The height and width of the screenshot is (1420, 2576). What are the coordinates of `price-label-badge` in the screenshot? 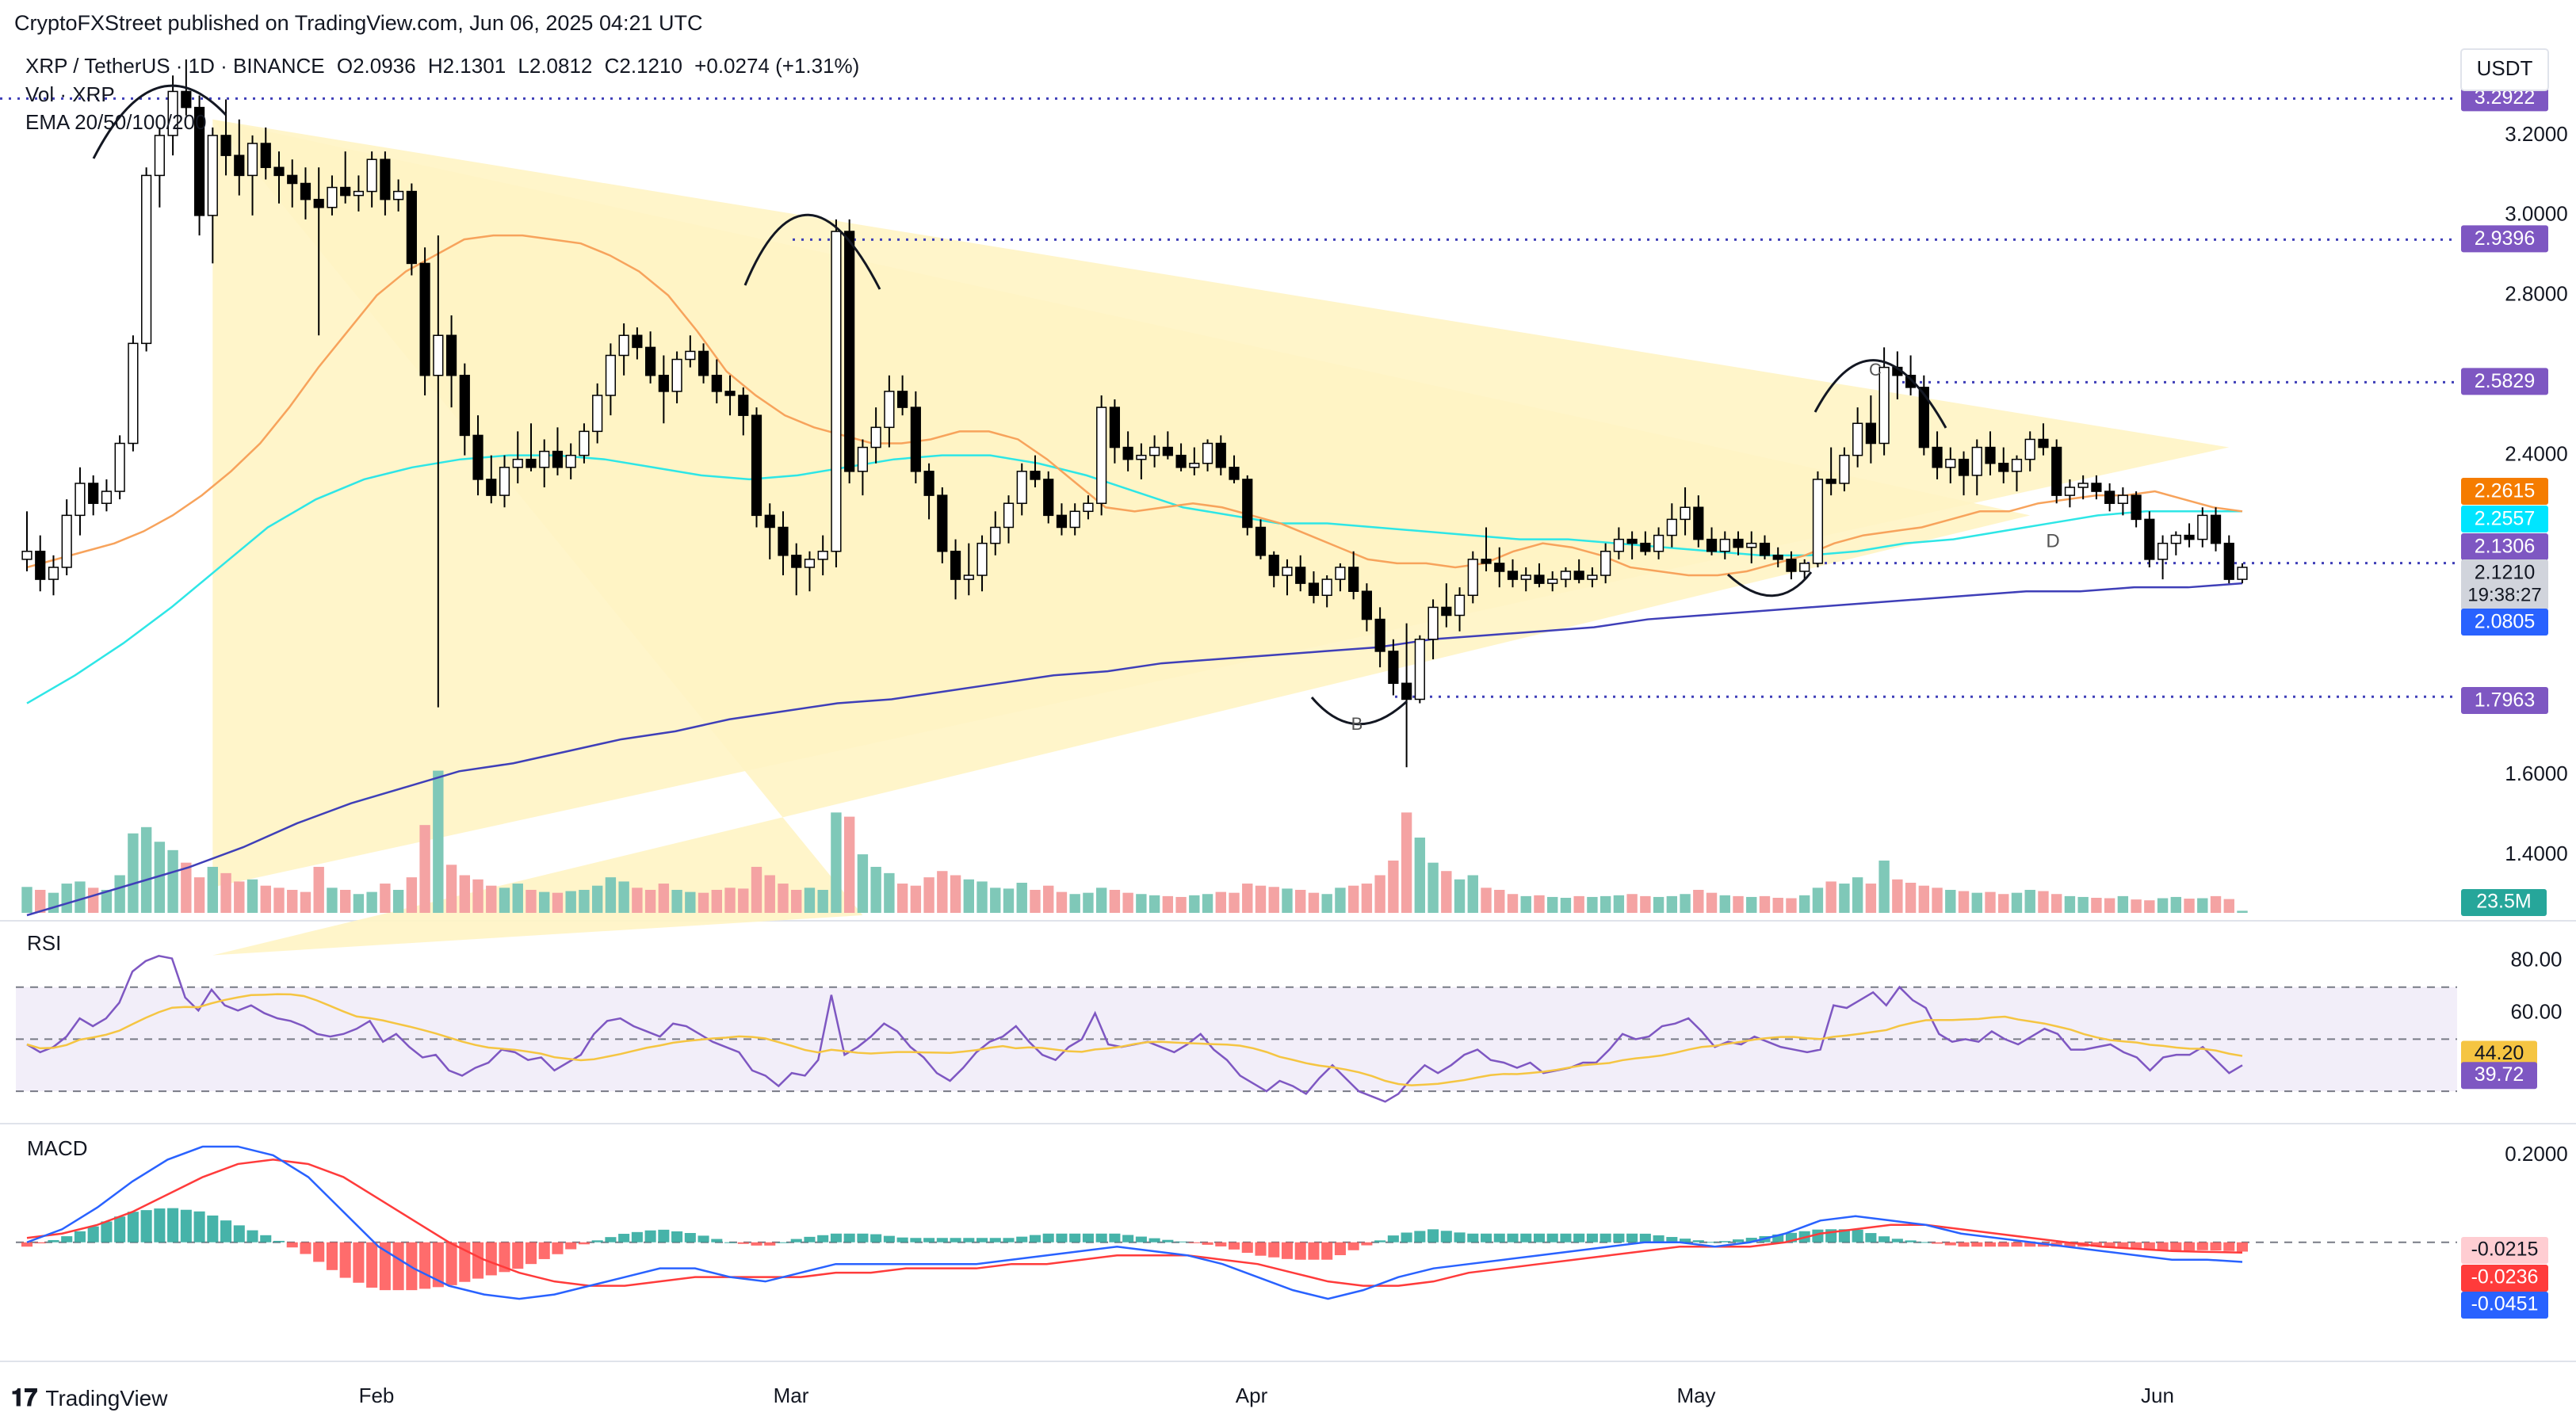 It's located at (2504, 382).